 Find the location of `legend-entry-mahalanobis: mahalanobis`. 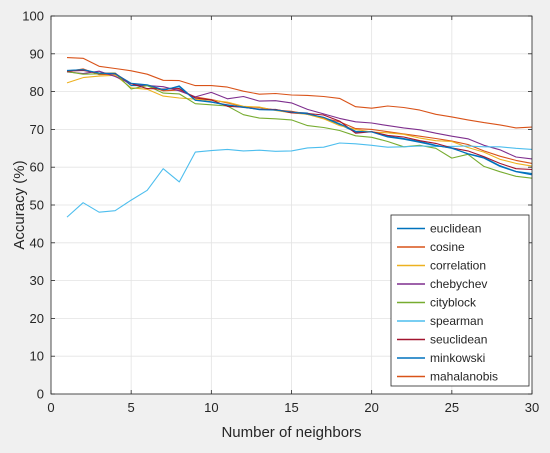

legend-entry-mahalanobis: mahalanobis is located at coordinates (464, 377).